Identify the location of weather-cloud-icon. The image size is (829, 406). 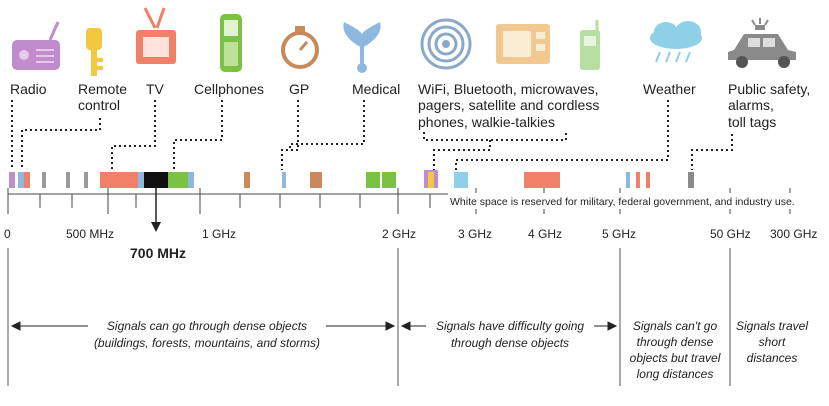
(676, 42).